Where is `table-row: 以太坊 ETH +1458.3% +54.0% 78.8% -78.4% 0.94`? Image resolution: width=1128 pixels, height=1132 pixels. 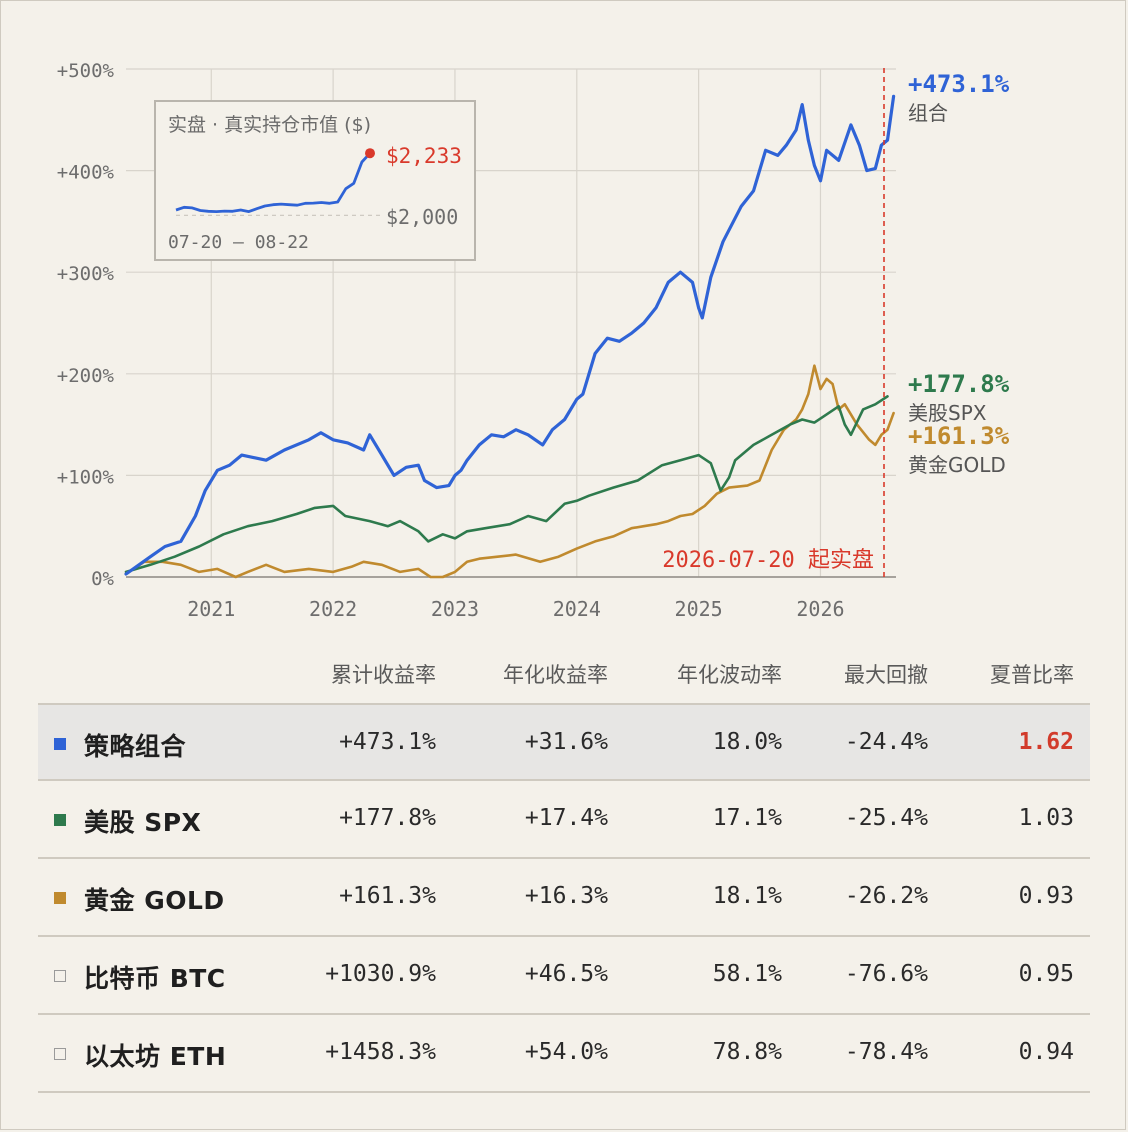 table-row: 以太坊 ETH +1458.3% +54.0% 78.8% -78.4% 0.94 is located at coordinates (564, 1054).